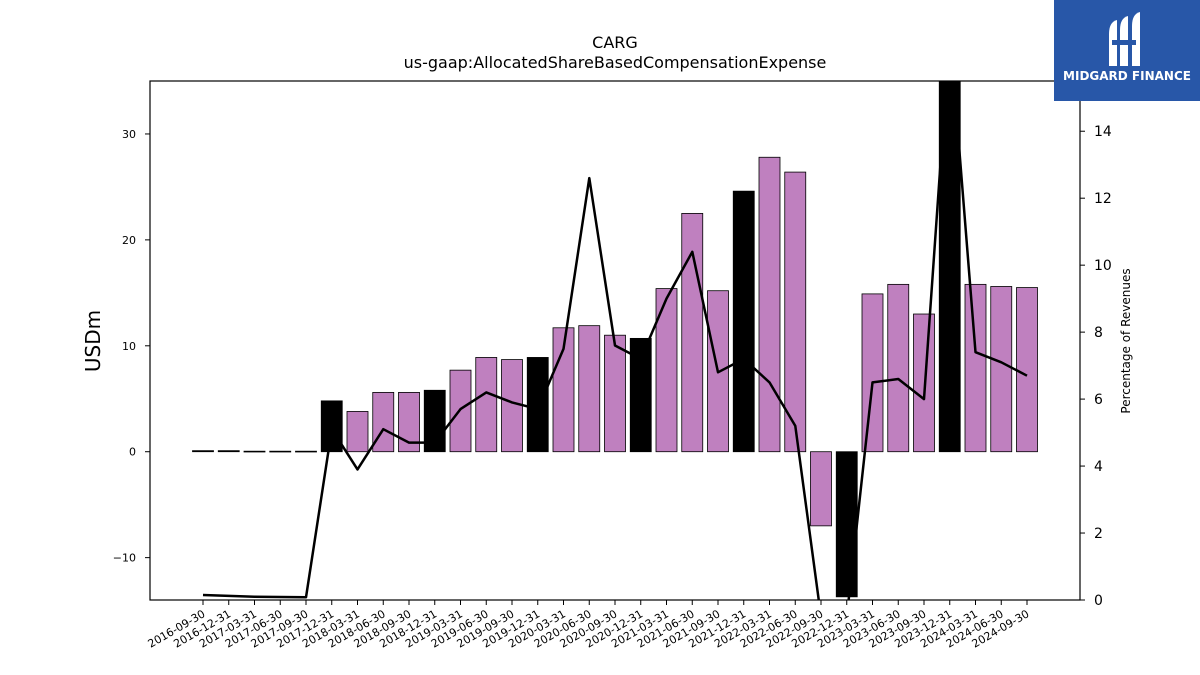 The height and width of the screenshot is (675, 1200). Describe the element at coordinates (1098, 400) in the screenshot. I see `y2-tick-label: 6` at that location.